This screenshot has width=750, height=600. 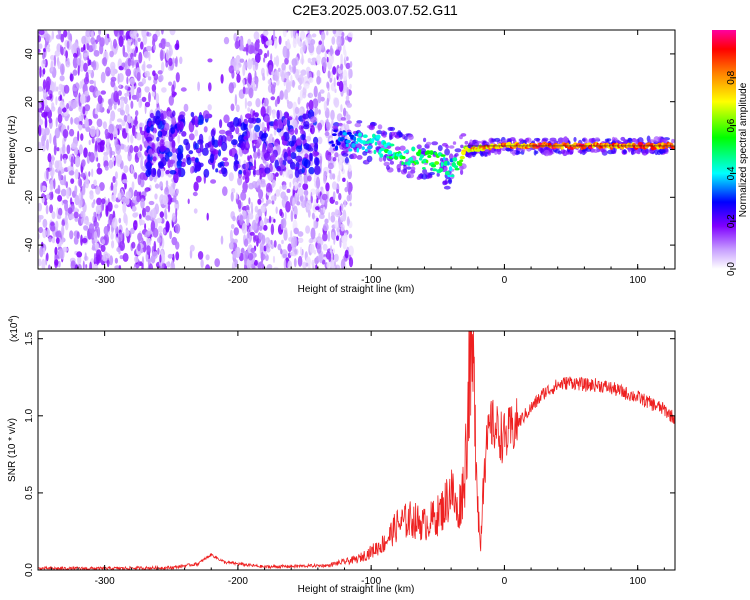 I want to click on snr-scale-note: (x104), so click(x=14, y=328).